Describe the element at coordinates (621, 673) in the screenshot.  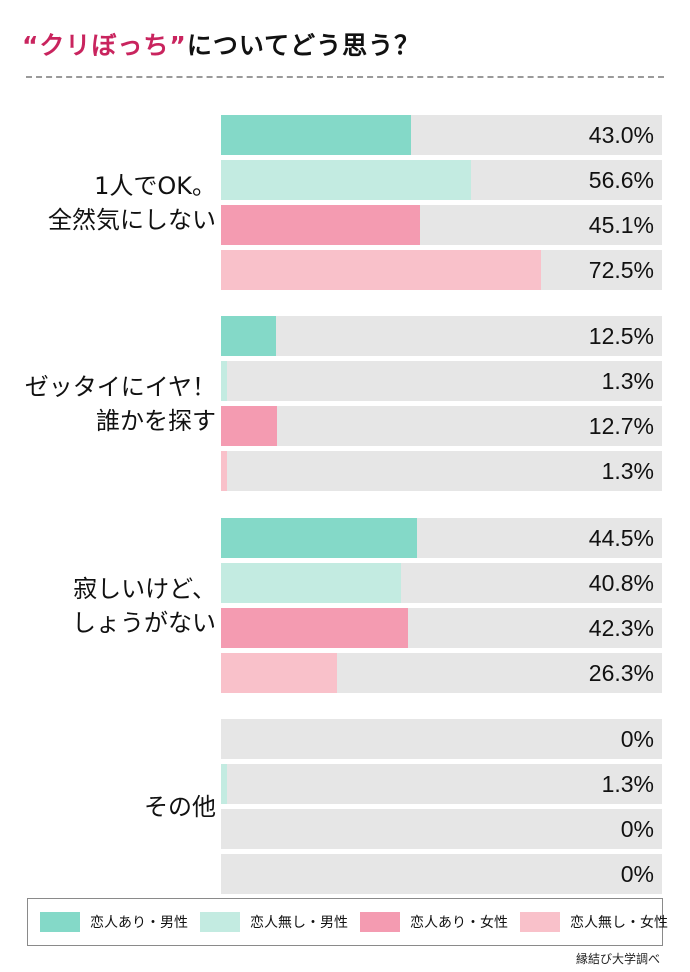
I see `bar-value-label: 26.3%` at that location.